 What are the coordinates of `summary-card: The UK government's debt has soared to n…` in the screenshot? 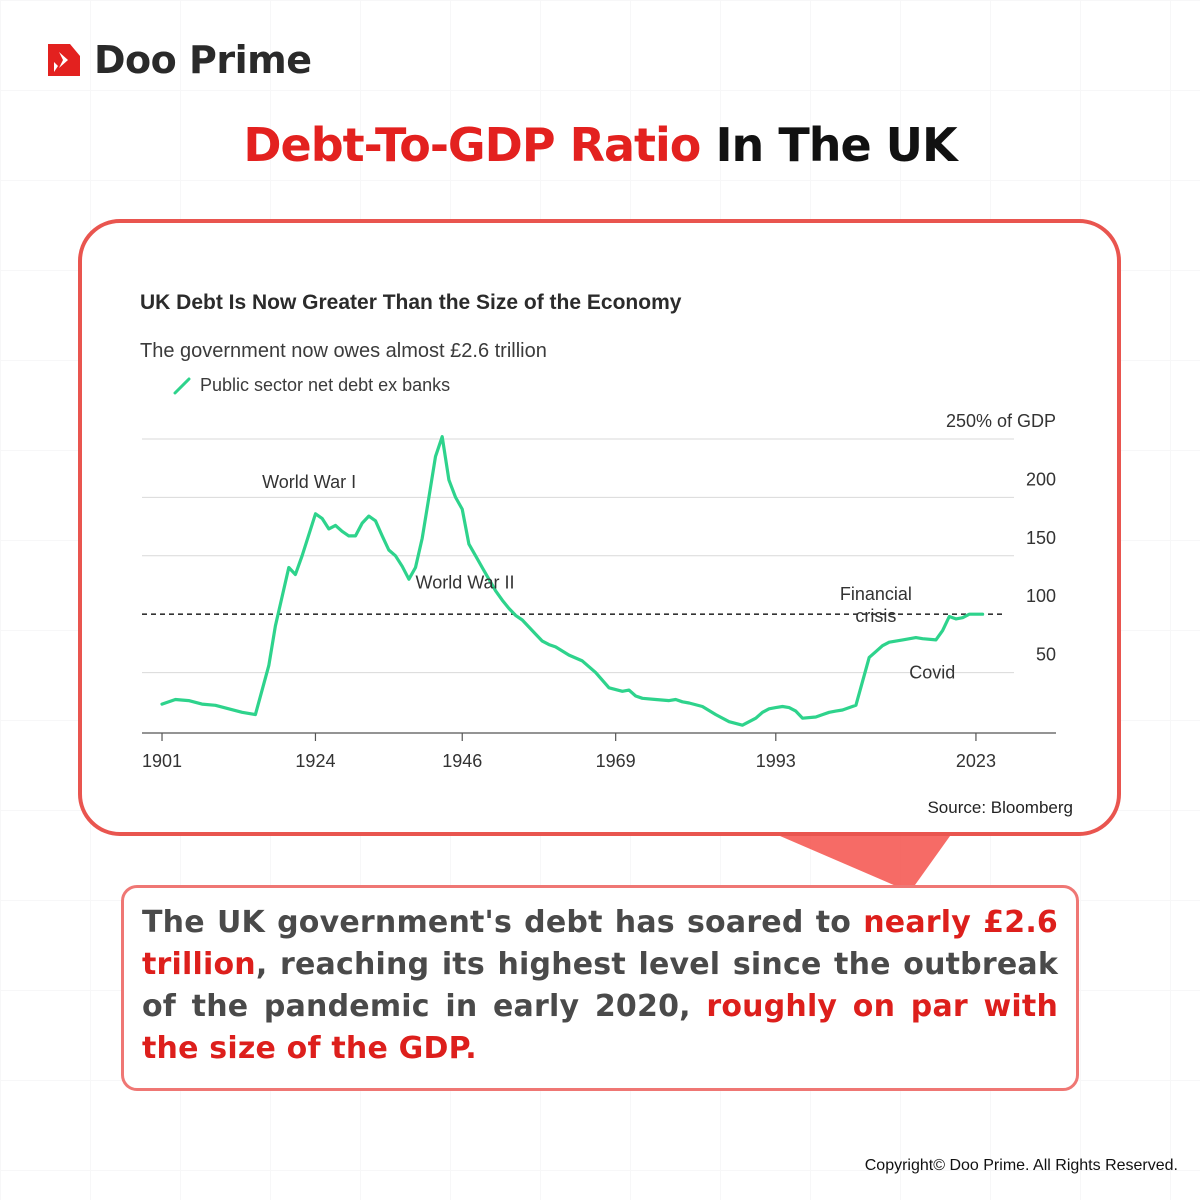 It's located at (600, 988).